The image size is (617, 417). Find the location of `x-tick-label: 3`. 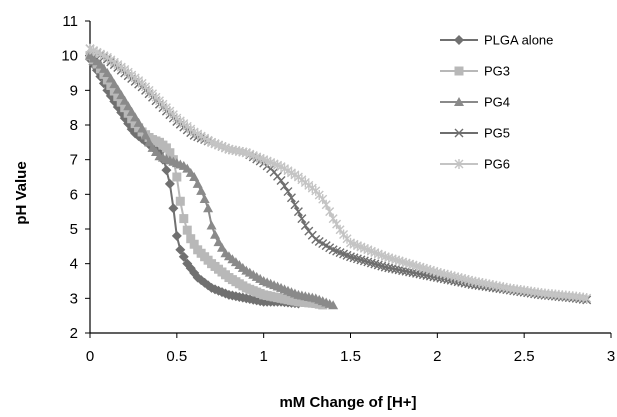

x-tick-label: 3 is located at coordinates (611, 356).